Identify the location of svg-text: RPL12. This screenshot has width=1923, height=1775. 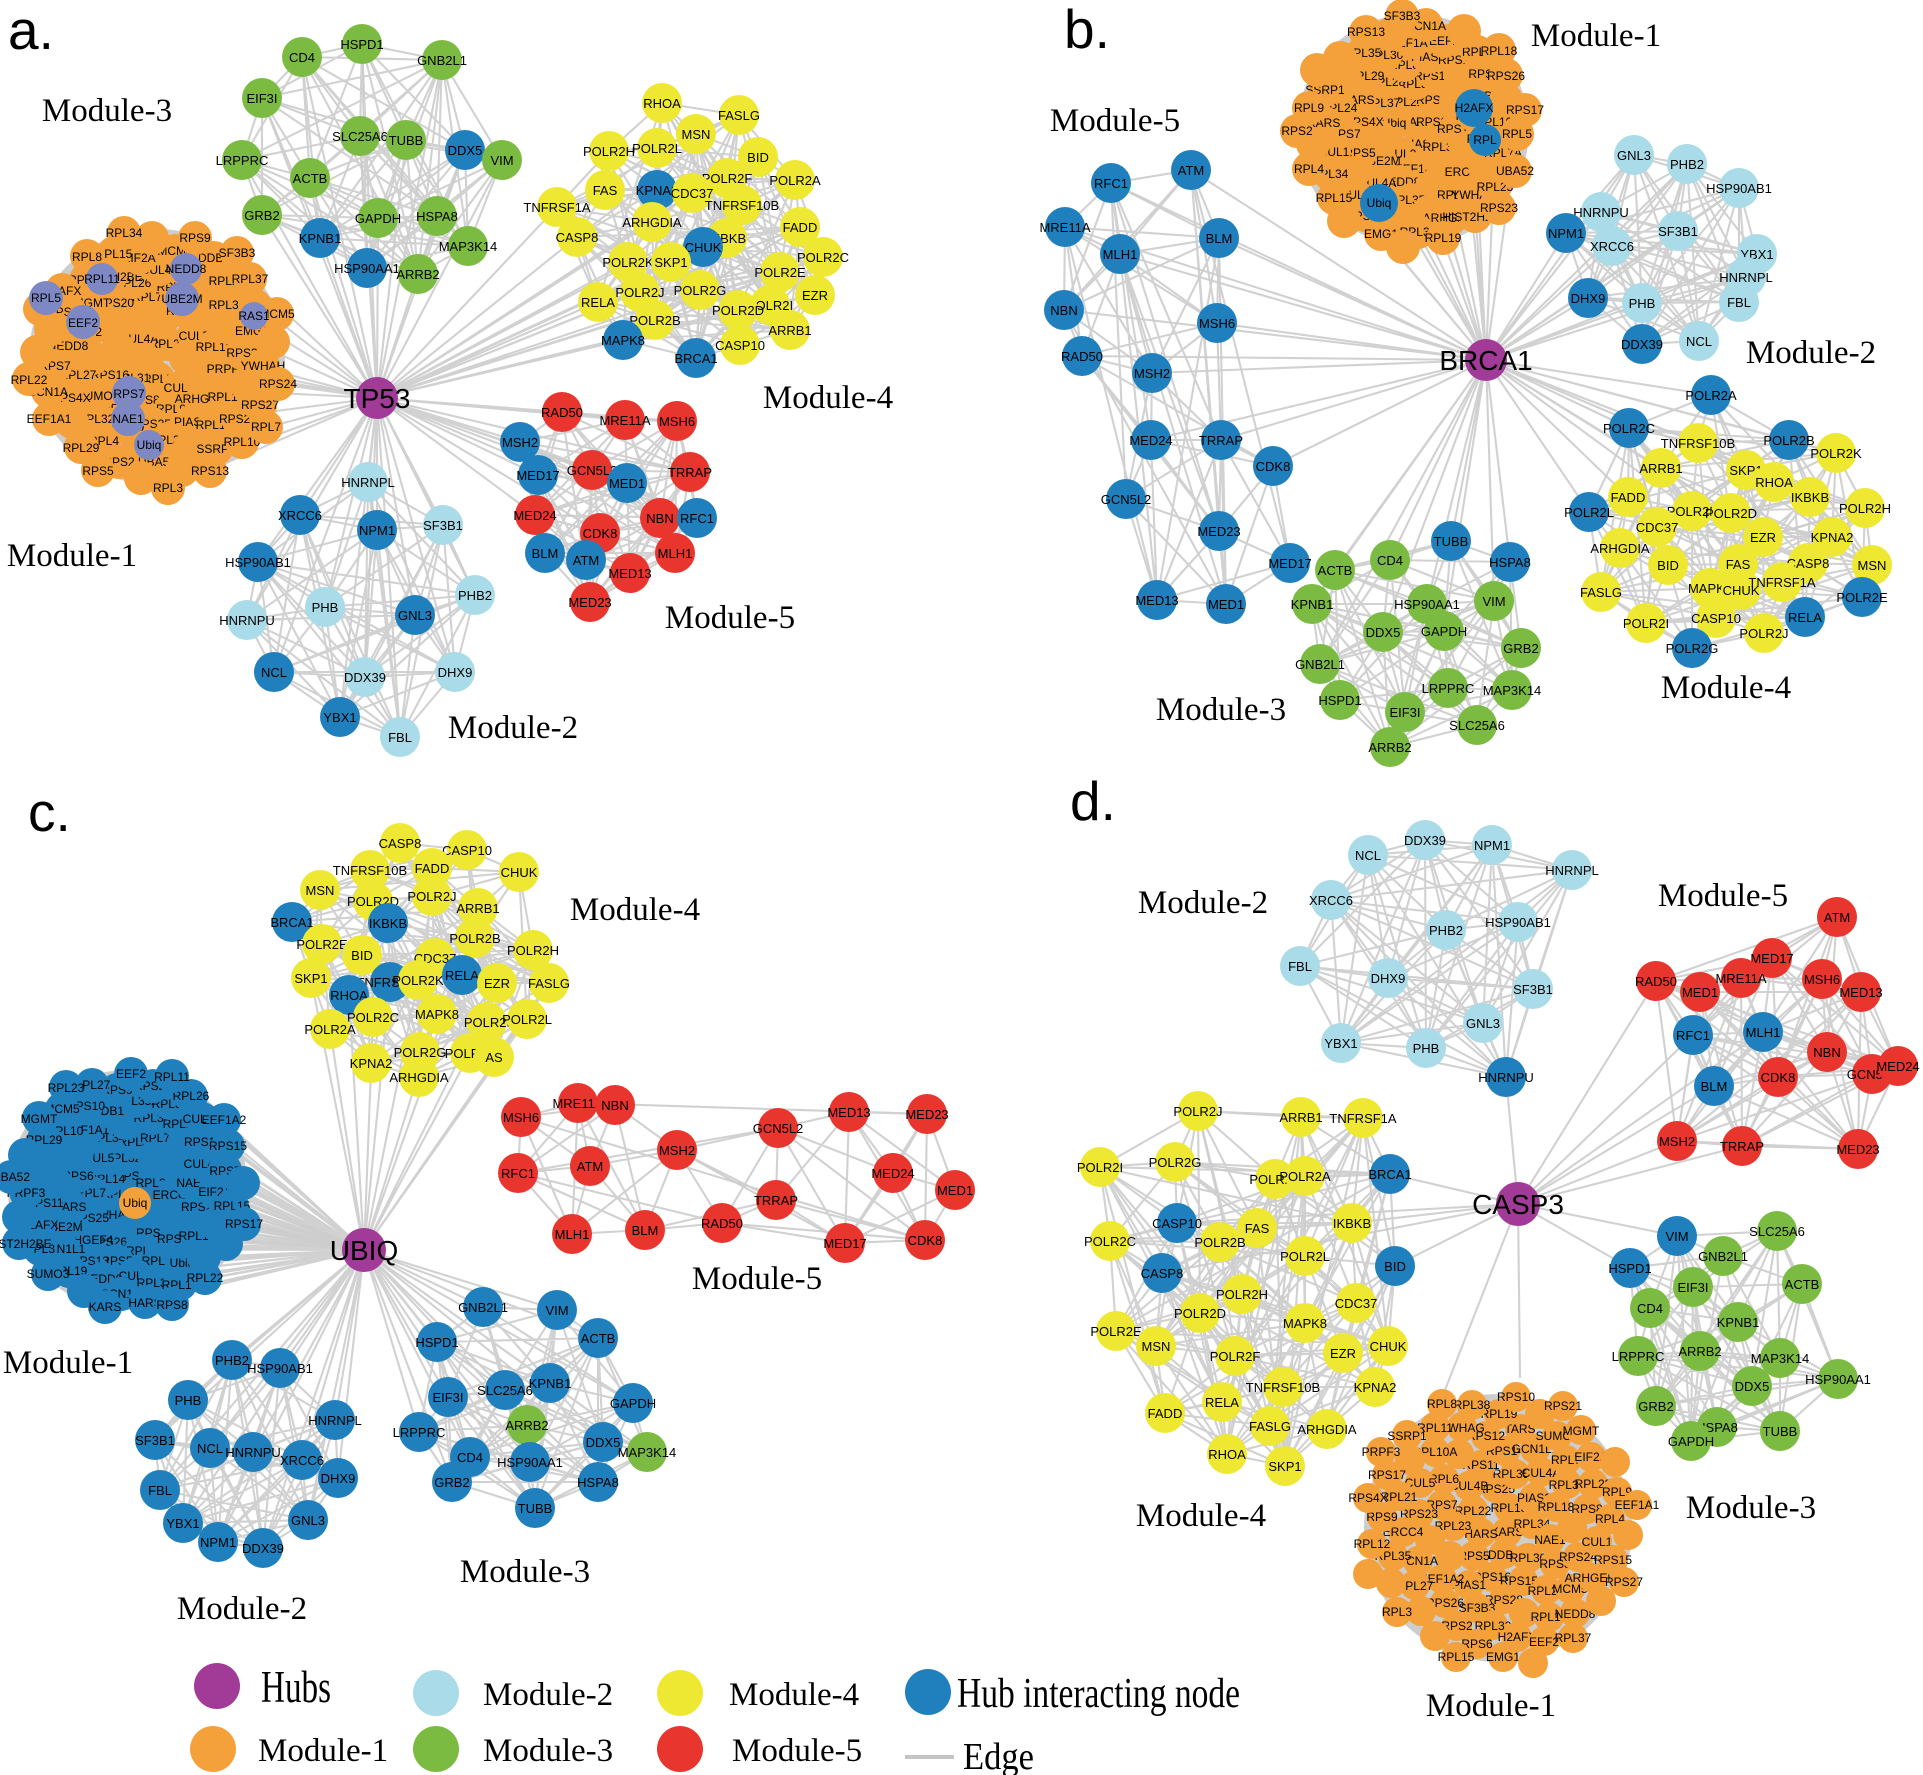
(1372, 1544).